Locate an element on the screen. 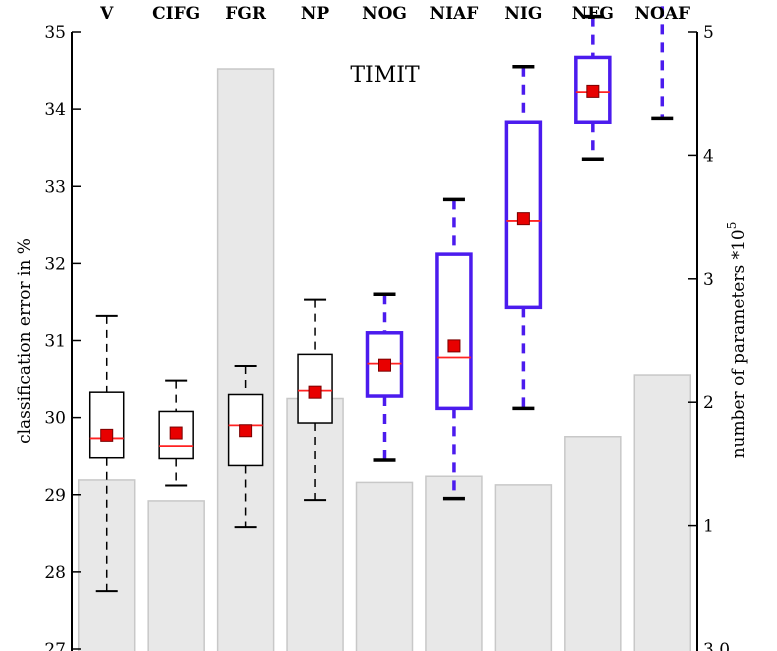 This screenshot has height=651, width=777. y2-tick-label: 1 is located at coordinates (708, 527).